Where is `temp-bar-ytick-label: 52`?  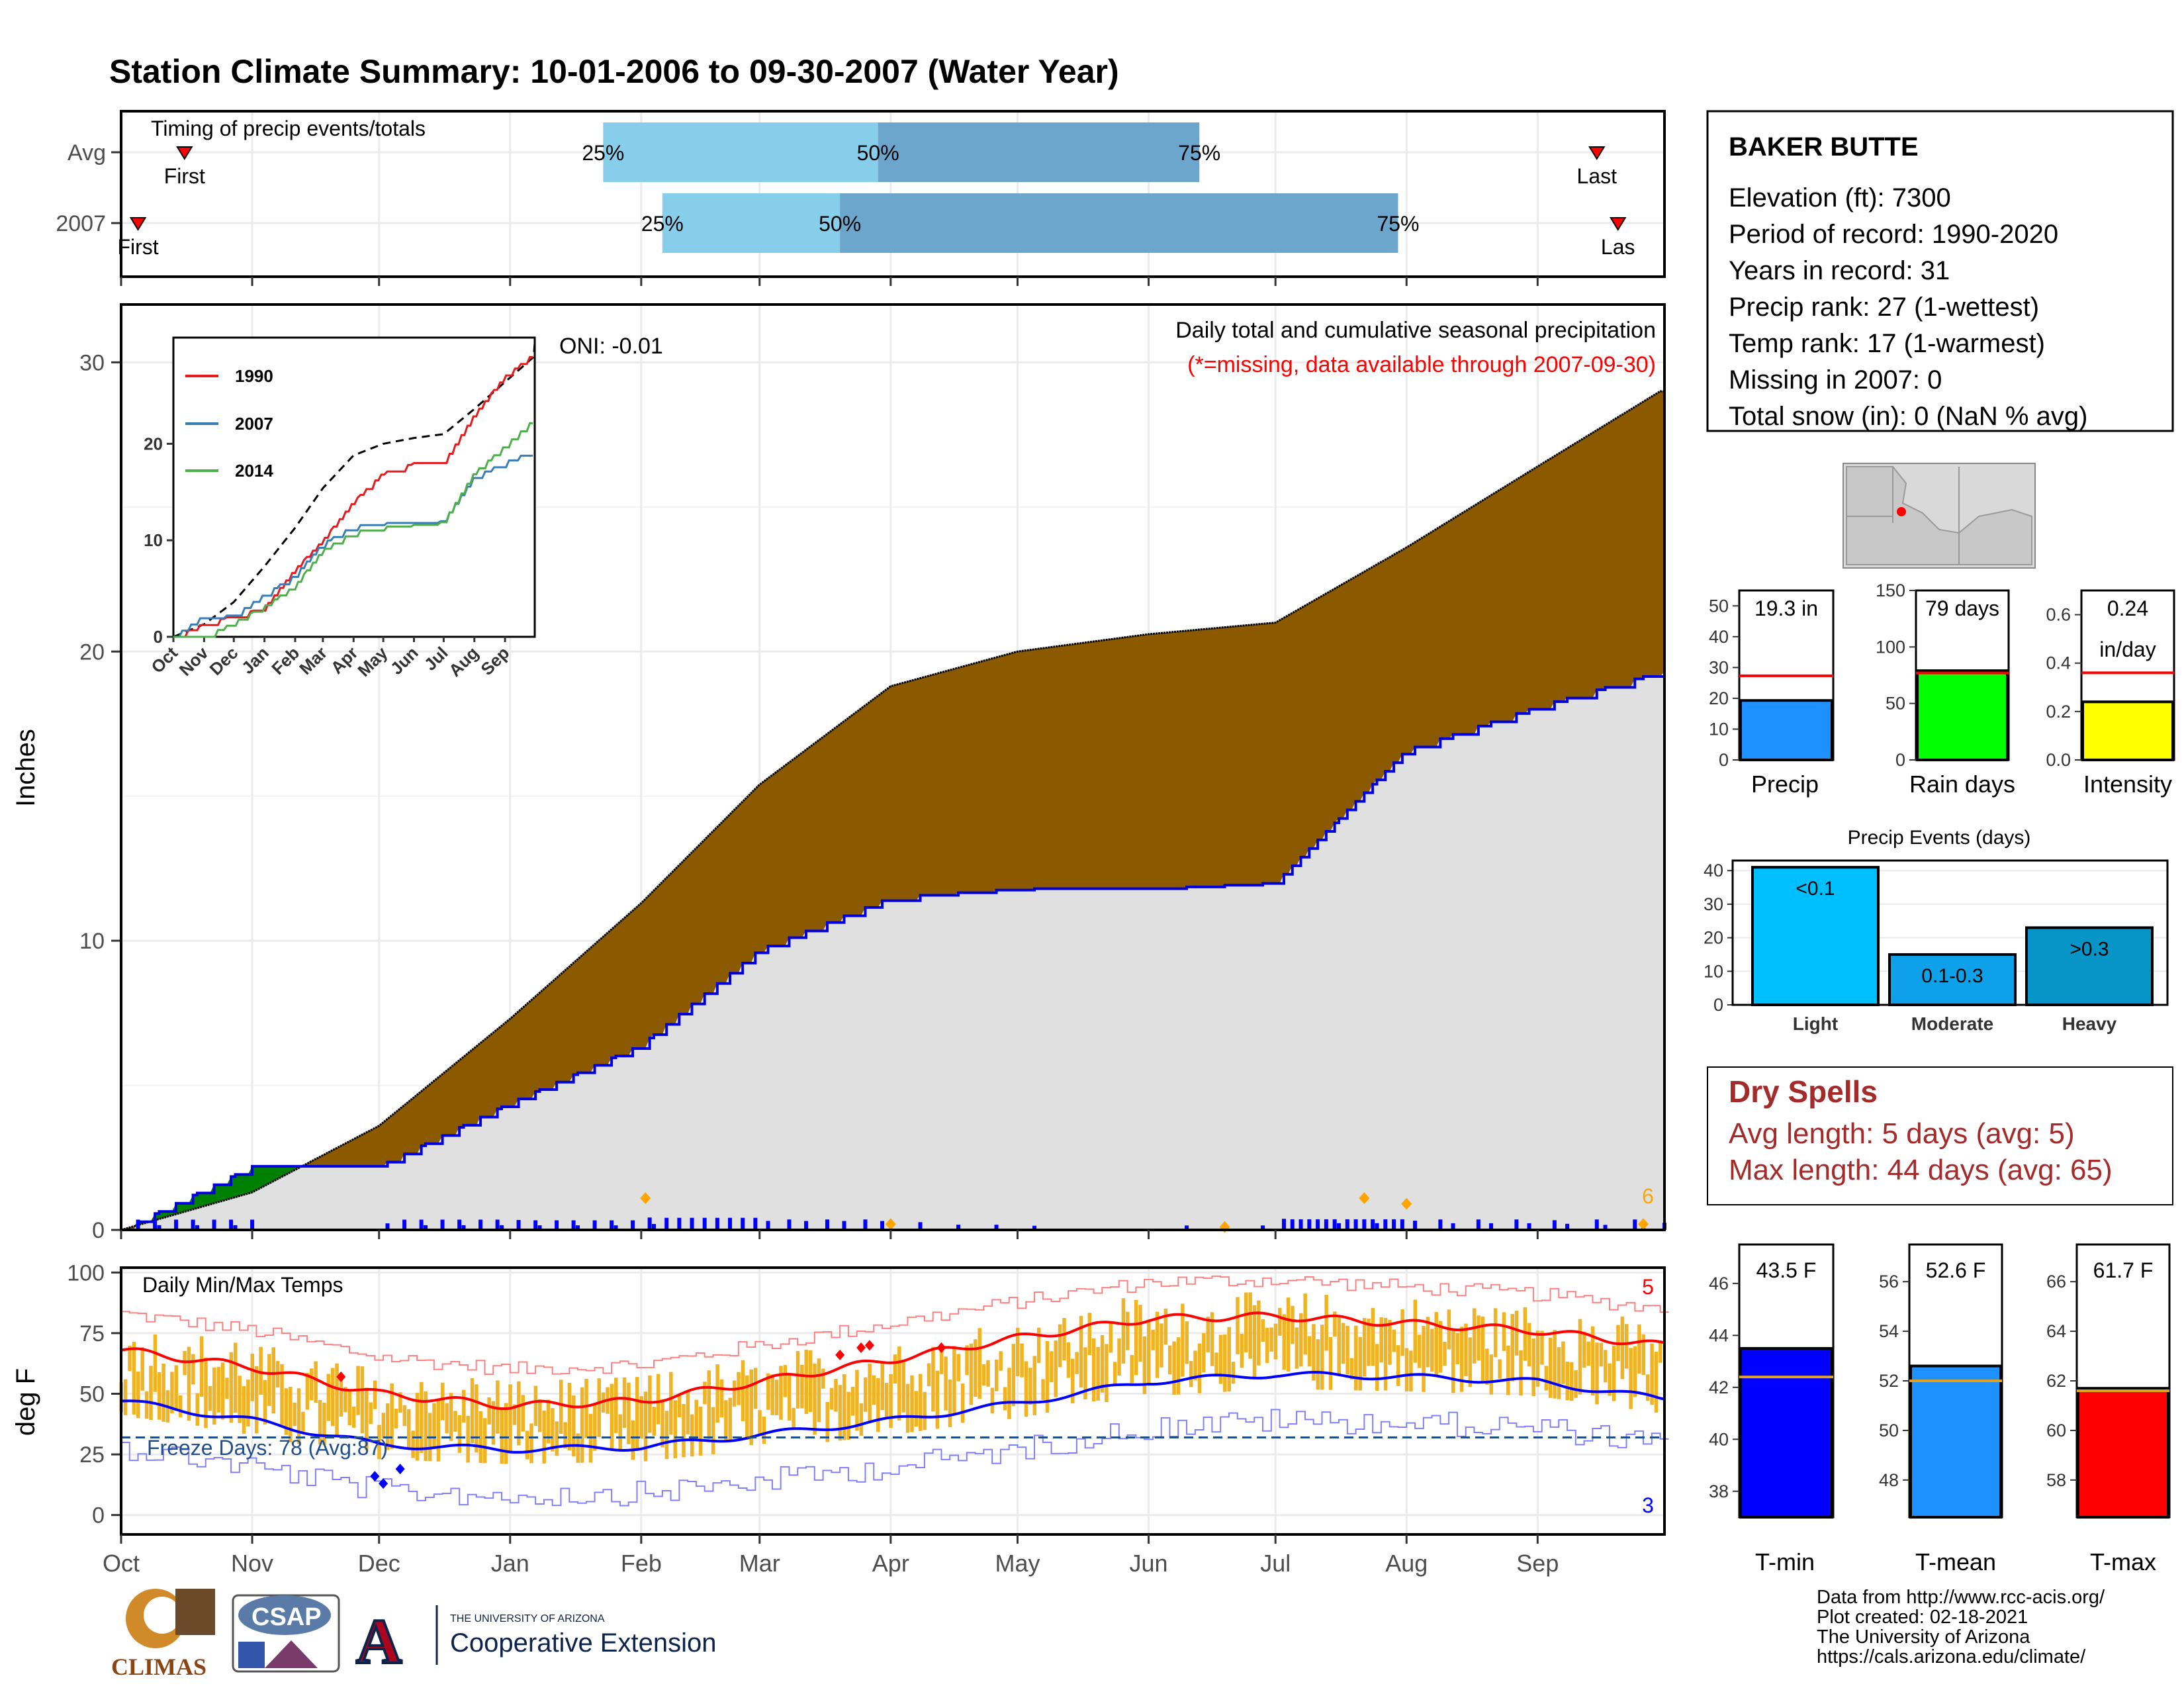
temp-bar-ytick-label: 52 is located at coordinates (1889, 1381).